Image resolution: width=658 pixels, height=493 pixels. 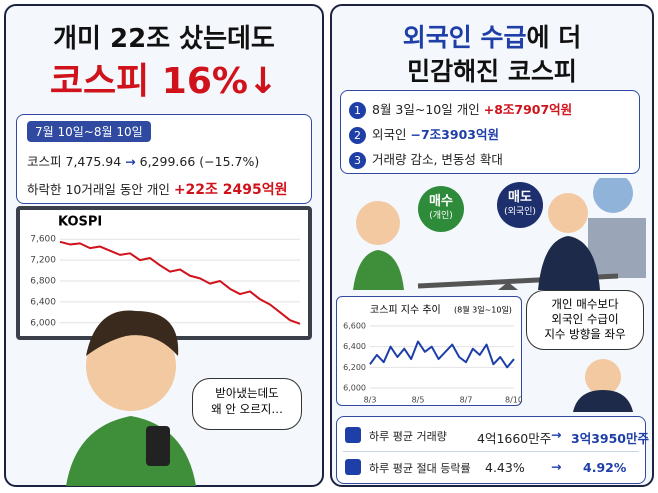 What do you see at coordinates (93, 161) in the screenshot?
I see `value: 7,475.94` at bounding box center [93, 161].